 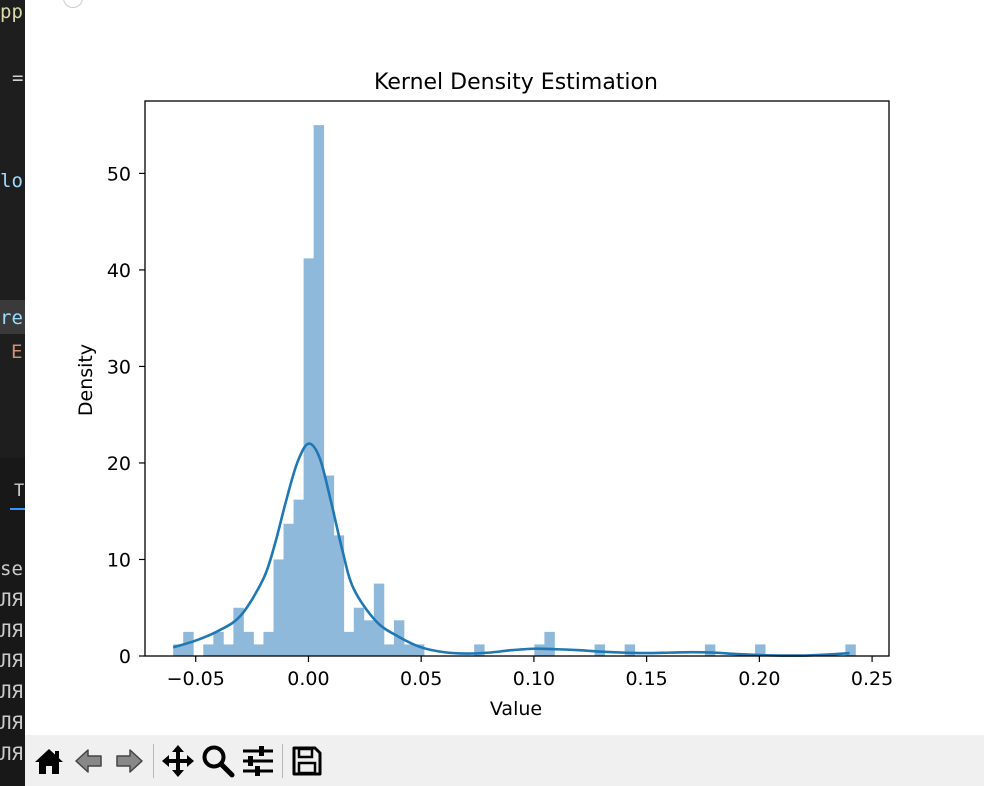 What do you see at coordinates (872, 679) in the screenshot?
I see `x-tick-label: 0.25` at bounding box center [872, 679].